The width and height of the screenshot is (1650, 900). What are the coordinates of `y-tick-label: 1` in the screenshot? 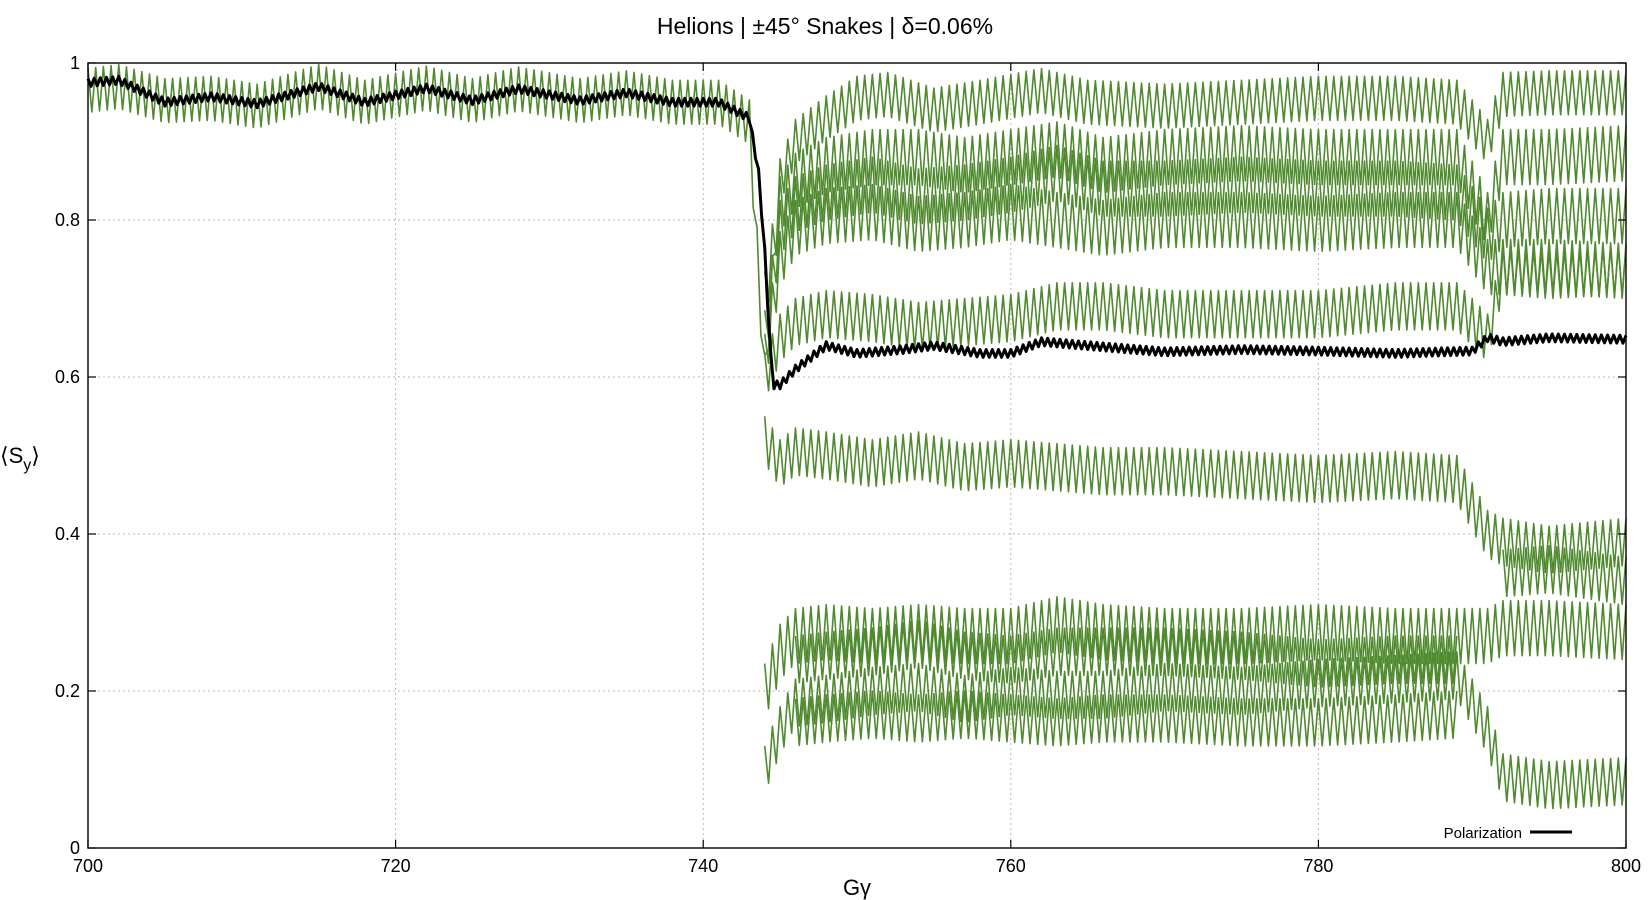 It's located at (75, 63).